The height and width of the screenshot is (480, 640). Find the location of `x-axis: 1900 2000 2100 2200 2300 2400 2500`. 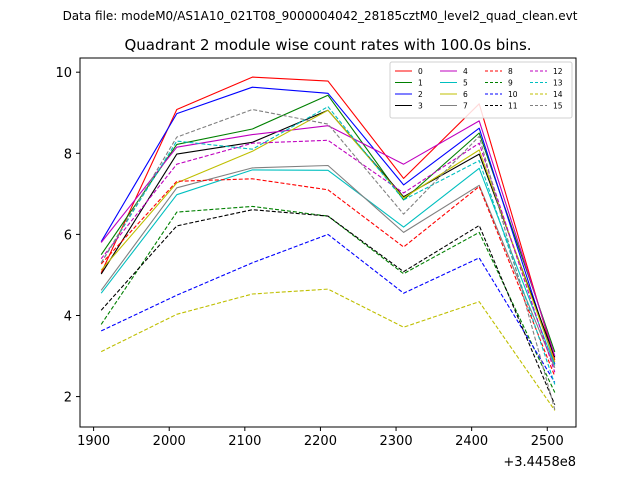

x-axis: 1900 2000 2100 2200 2300 2400 2500 is located at coordinates (320, 438).